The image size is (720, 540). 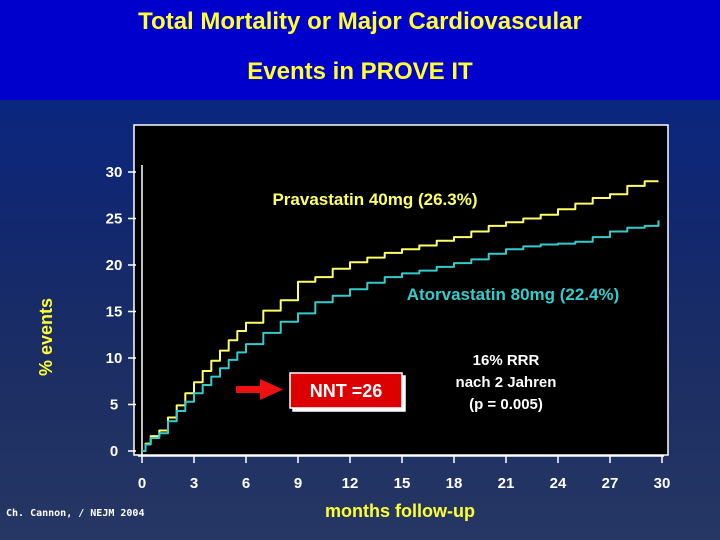 I want to click on x-tick-label: 30, so click(x=662, y=483).